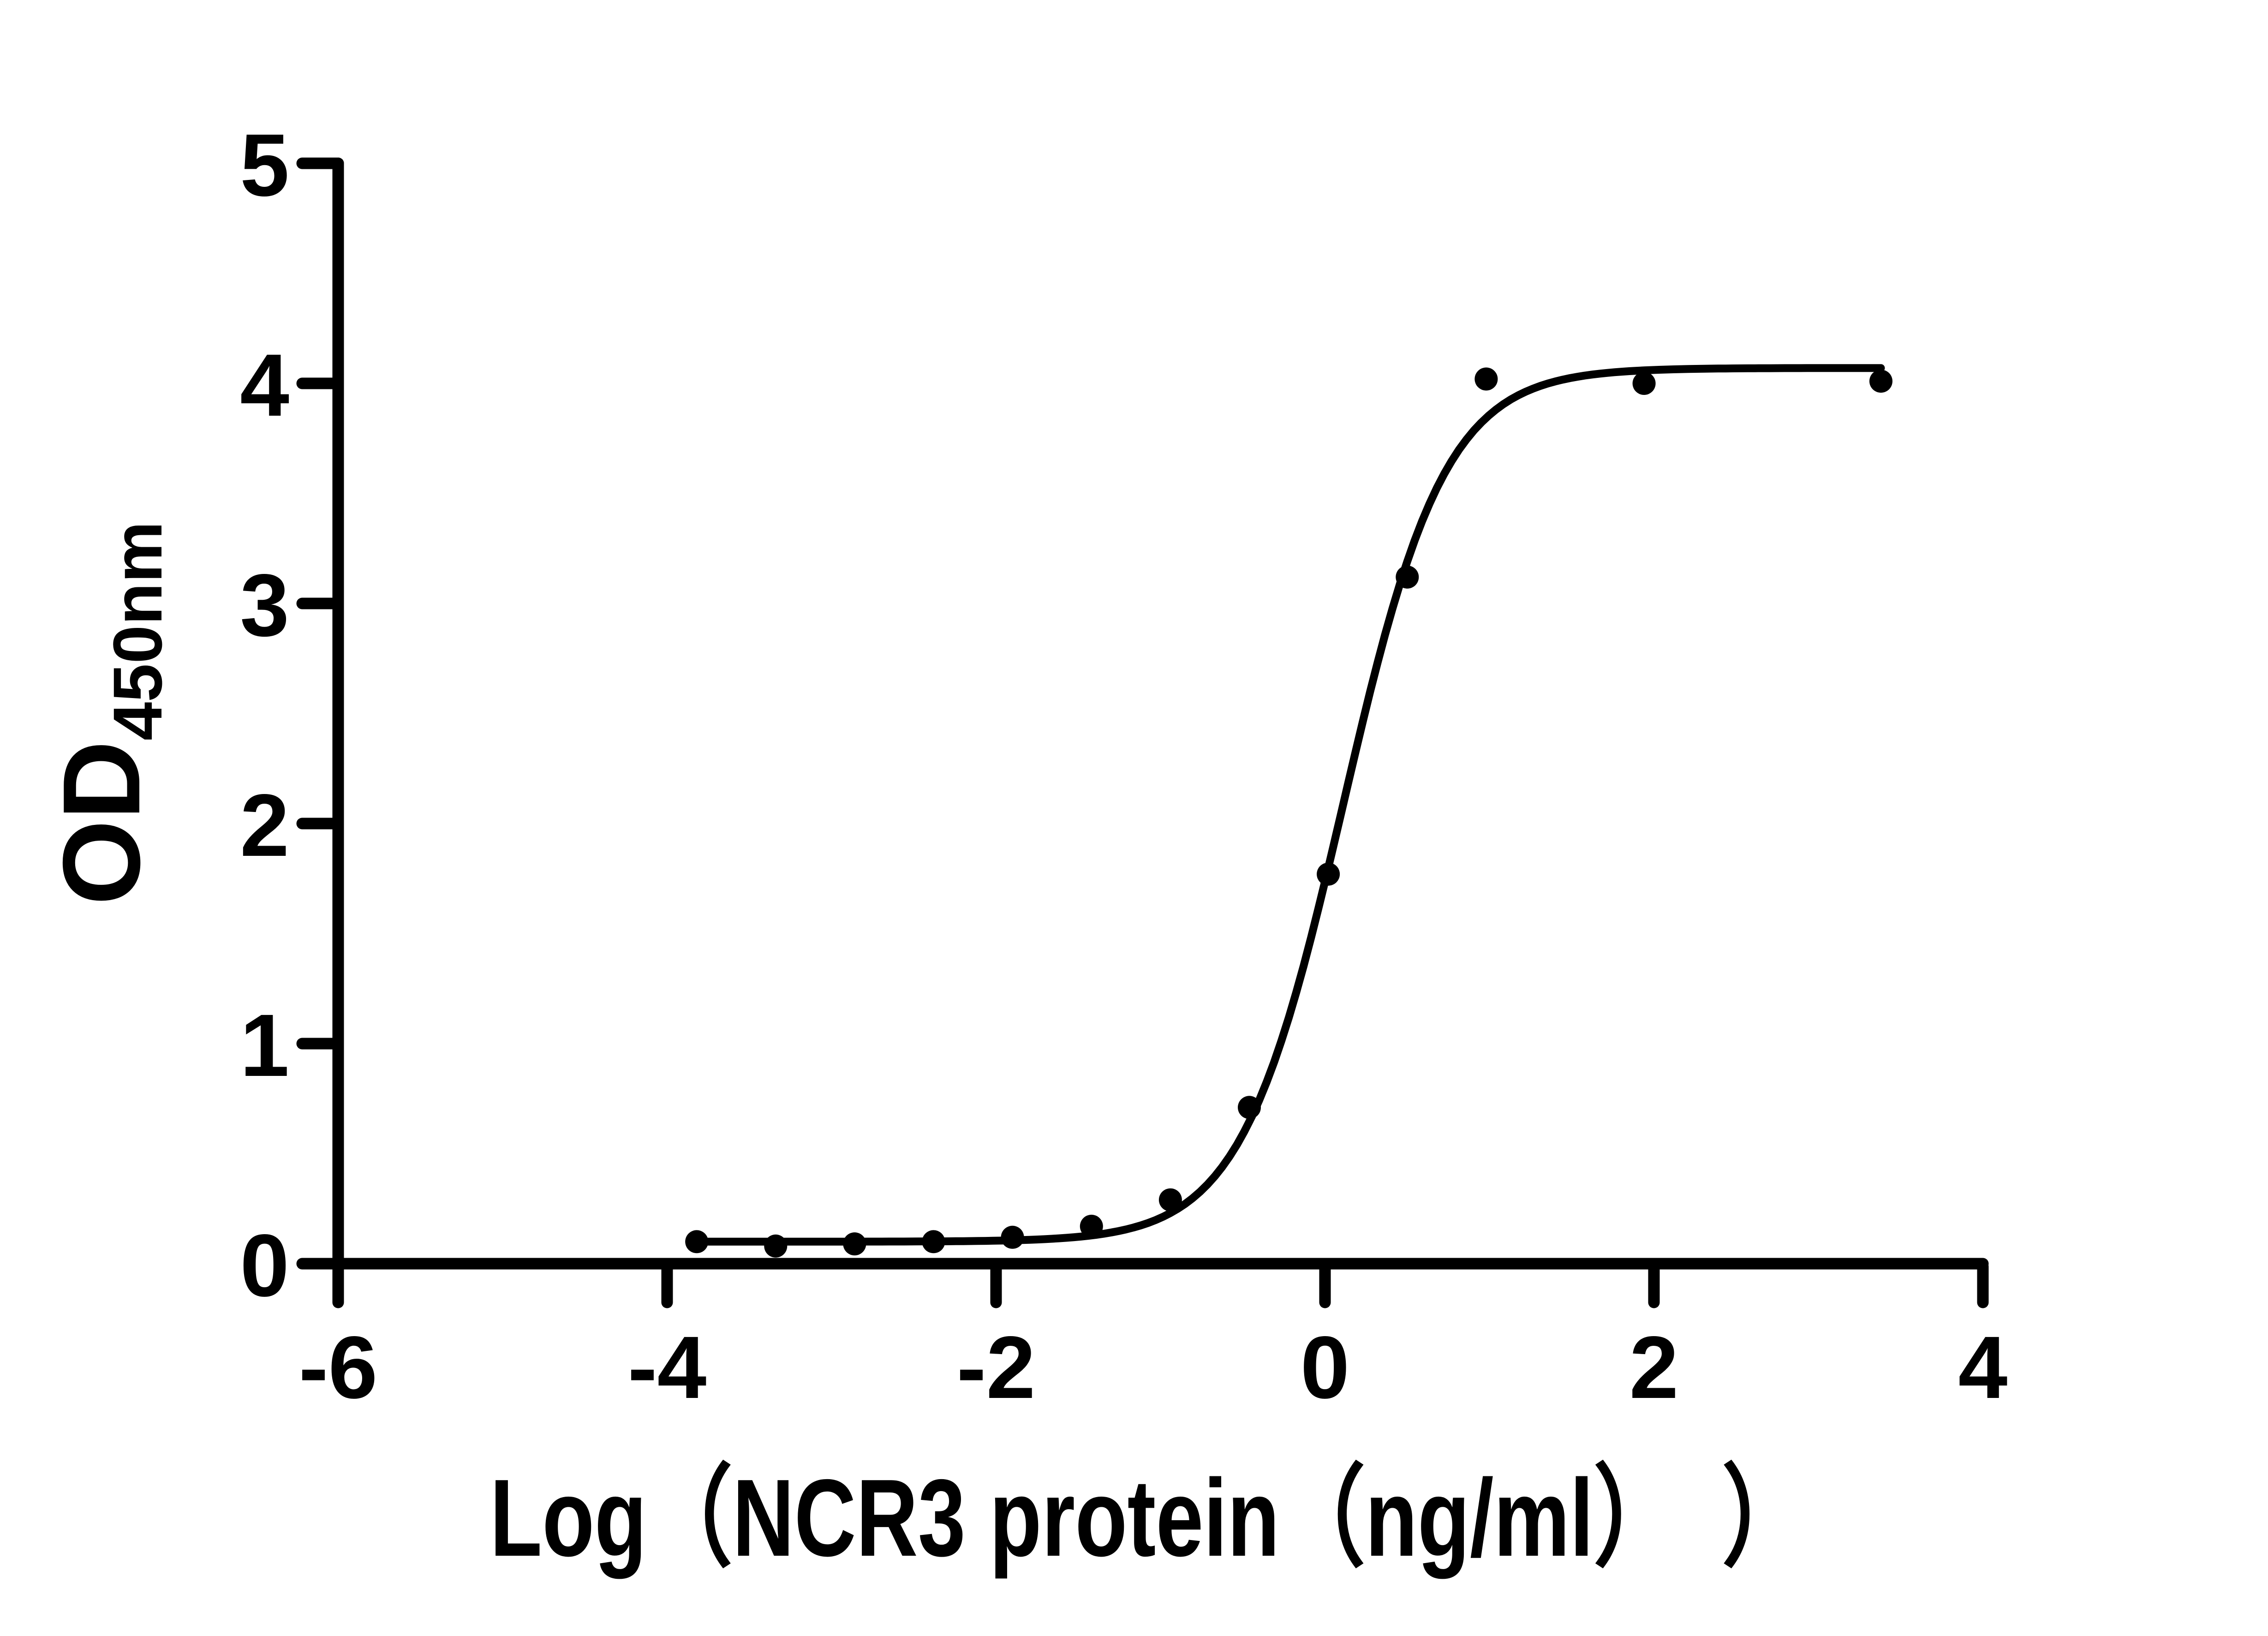 This screenshot has height=1636, width=2268. Describe the element at coordinates (137, 630) in the screenshot. I see `y-axis-title-subscript: 450nm` at that location.